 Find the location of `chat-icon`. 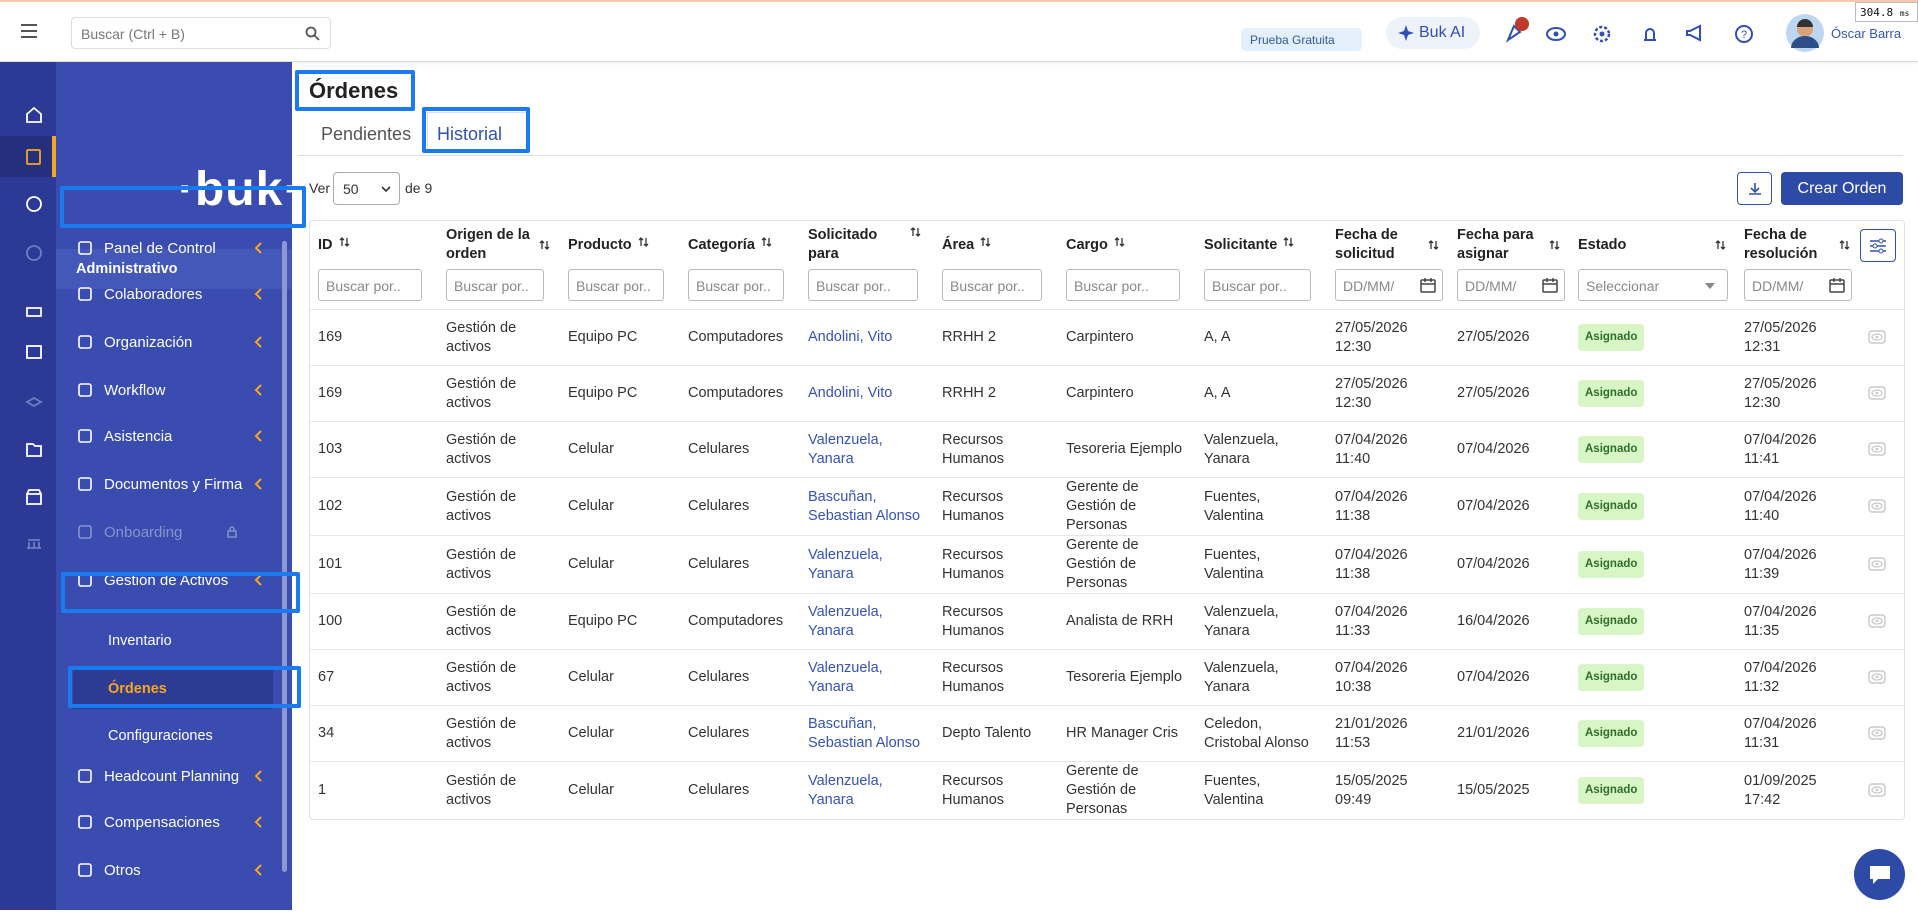

chat-icon is located at coordinates (1880, 875).